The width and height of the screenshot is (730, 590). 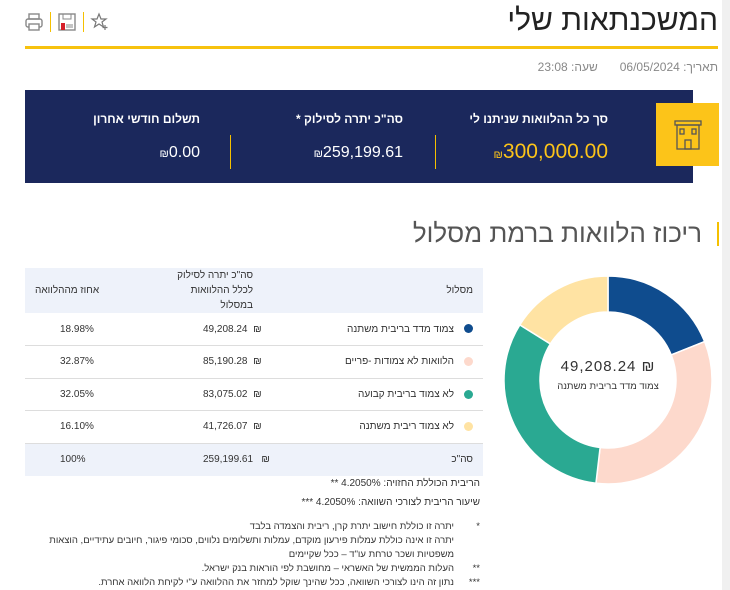 I want to click on scrollbar, so click(x=726, y=295).